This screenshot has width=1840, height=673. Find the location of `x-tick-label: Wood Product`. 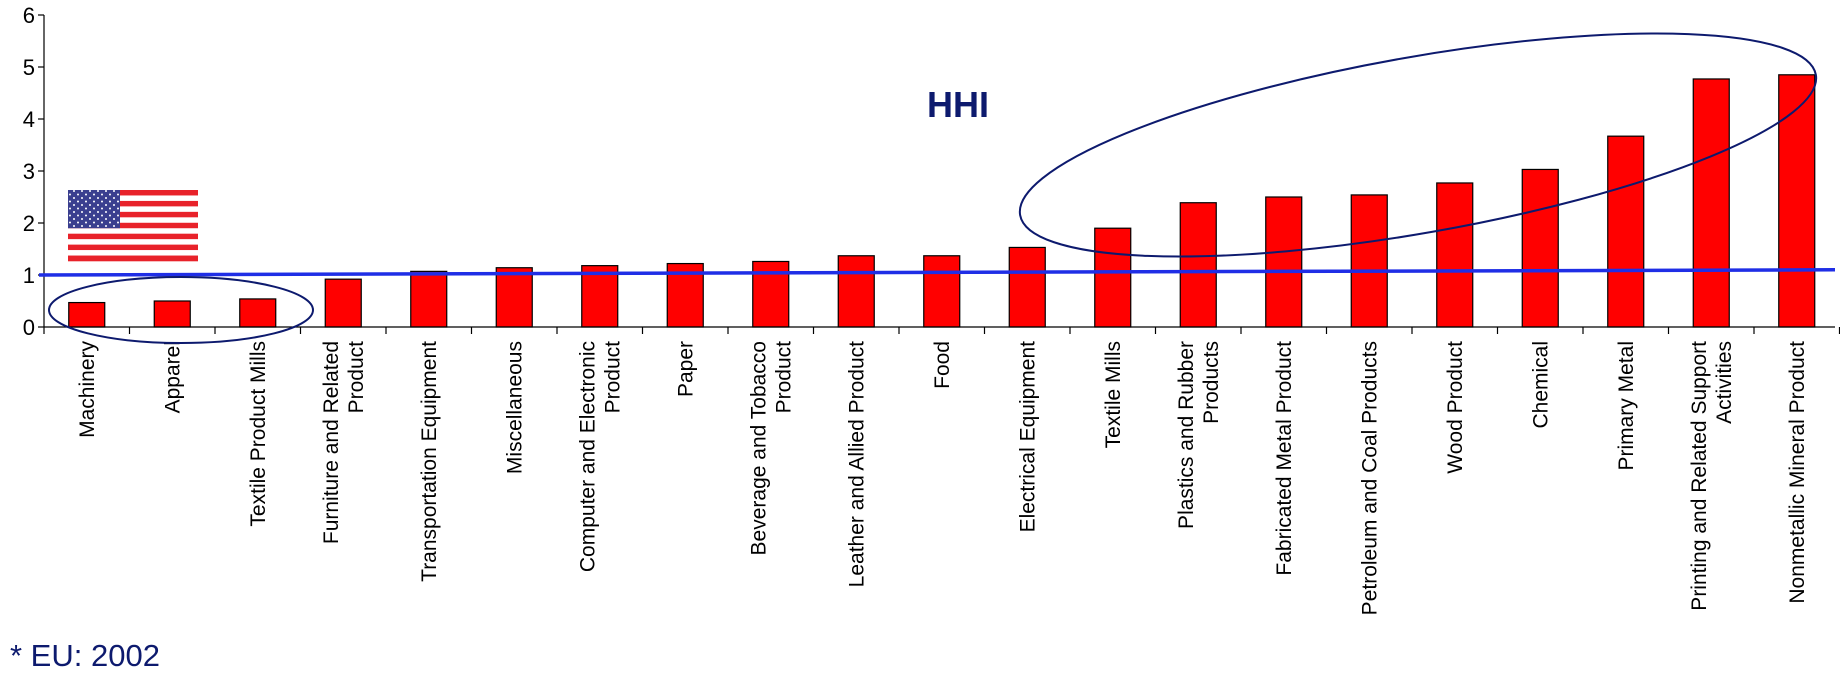

x-tick-label: Wood Product is located at coordinates (1455, 407).